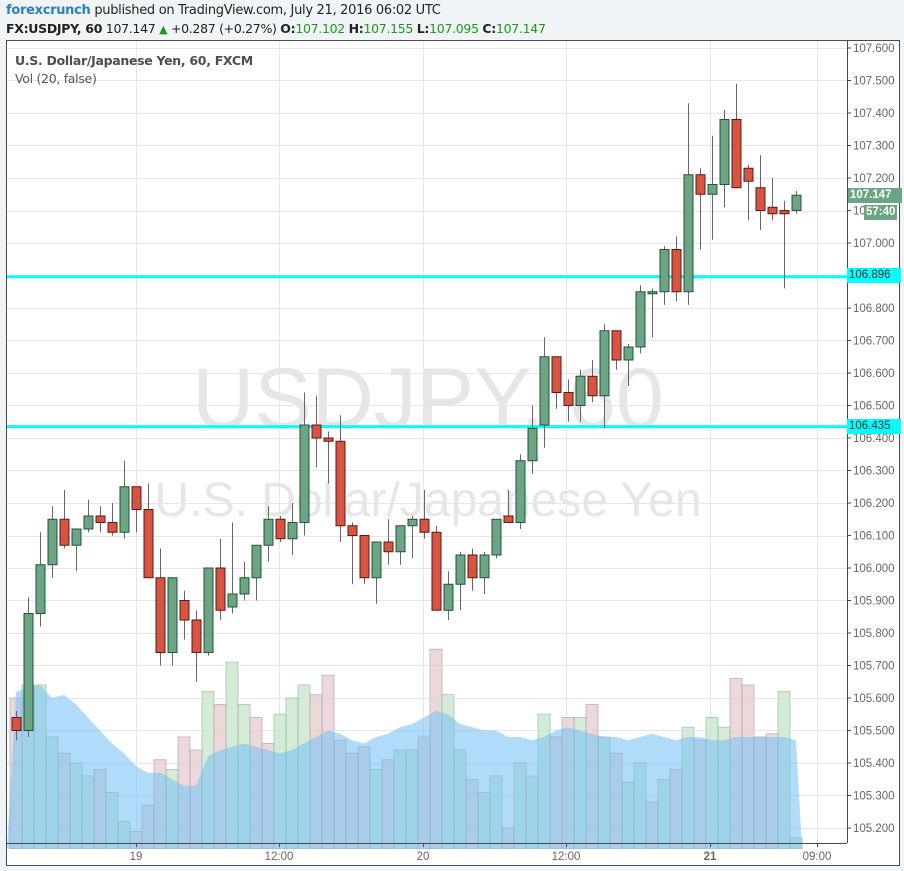  I want to click on svg-text: 106.700, so click(874, 342).